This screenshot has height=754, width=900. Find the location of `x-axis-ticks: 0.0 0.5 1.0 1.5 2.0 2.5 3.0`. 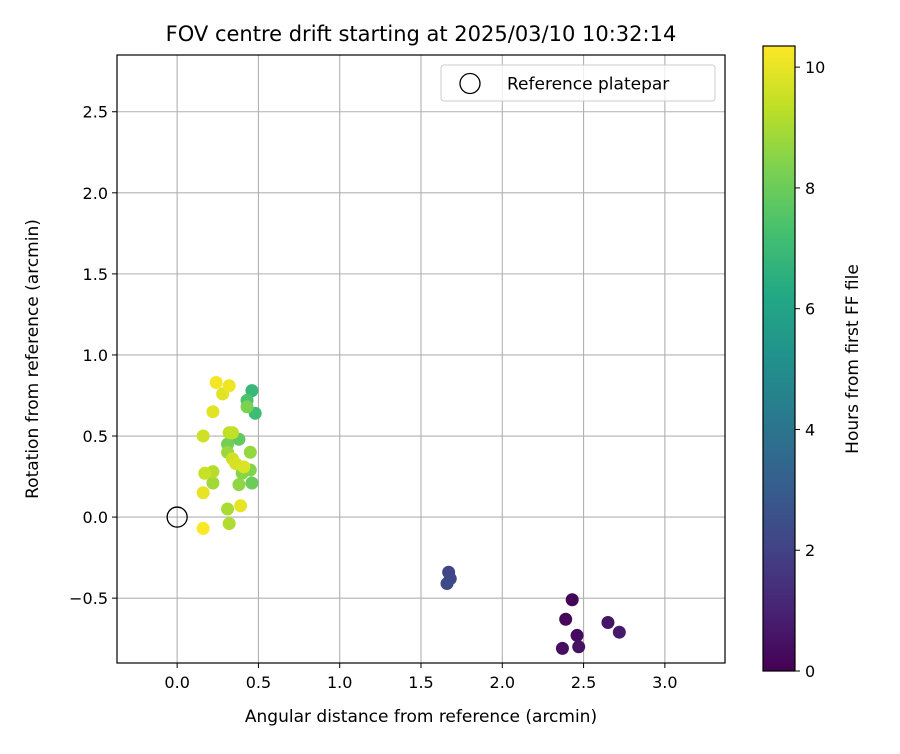

x-axis-ticks: 0.0 0.5 1.0 1.5 2.0 2.5 3.0 is located at coordinates (421, 677).